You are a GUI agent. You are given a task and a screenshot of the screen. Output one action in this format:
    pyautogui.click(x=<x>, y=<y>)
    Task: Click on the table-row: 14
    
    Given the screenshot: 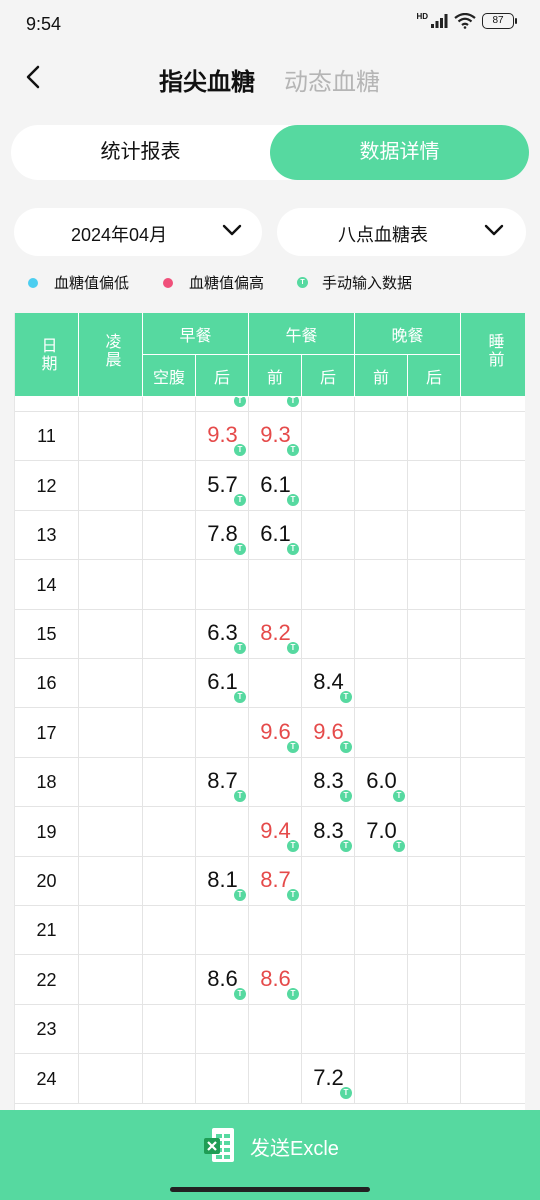 What is the action you would take?
    pyautogui.click(x=270, y=584)
    